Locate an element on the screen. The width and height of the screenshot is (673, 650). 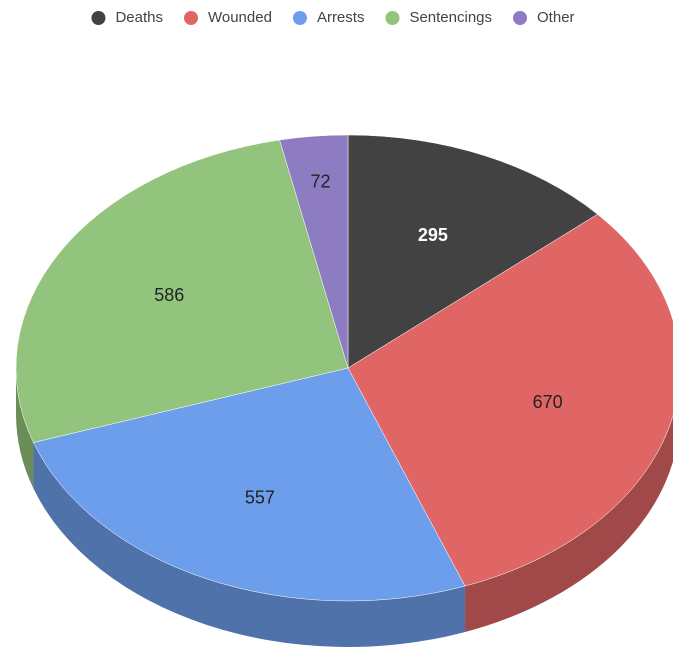
value-label: 670 is located at coordinates (548, 402).